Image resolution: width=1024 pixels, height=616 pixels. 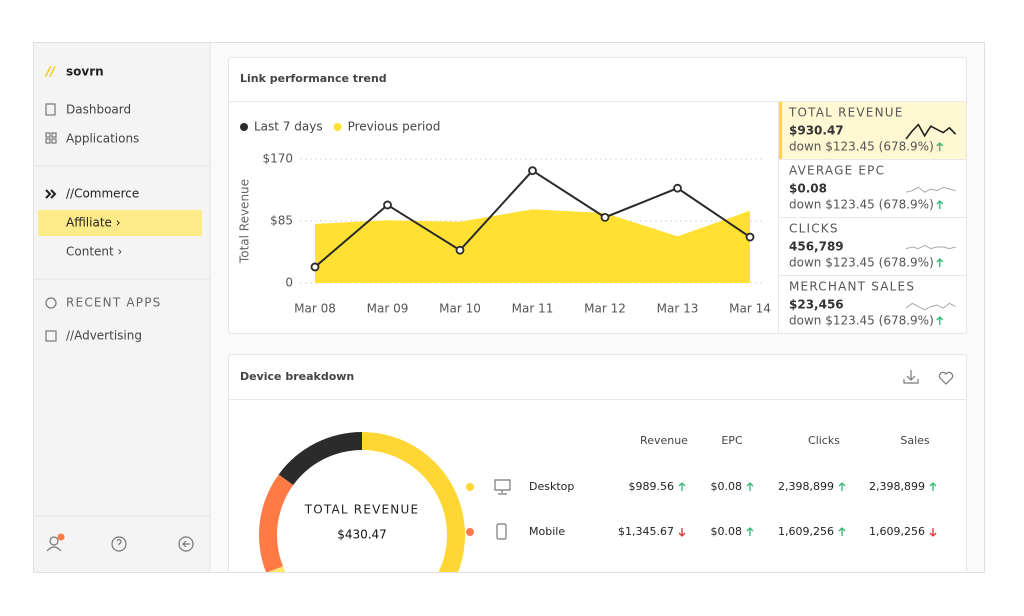 What do you see at coordinates (824, 440) in the screenshot?
I see `column-header: Clicks` at bounding box center [824, 440].